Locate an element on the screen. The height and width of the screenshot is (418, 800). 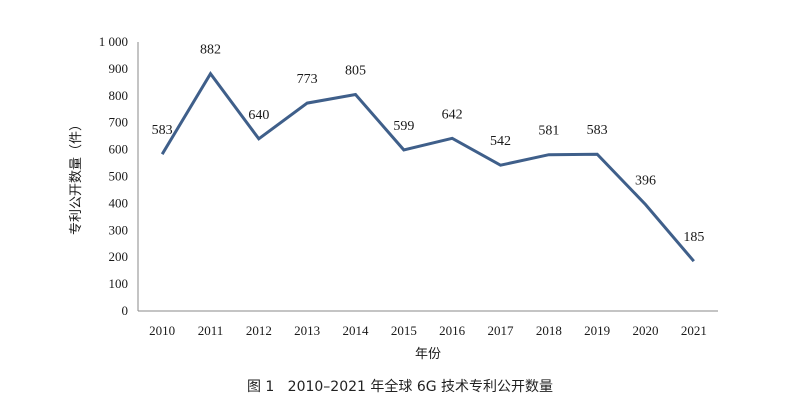
data-label: 599 is located at coordinates (403, 126).